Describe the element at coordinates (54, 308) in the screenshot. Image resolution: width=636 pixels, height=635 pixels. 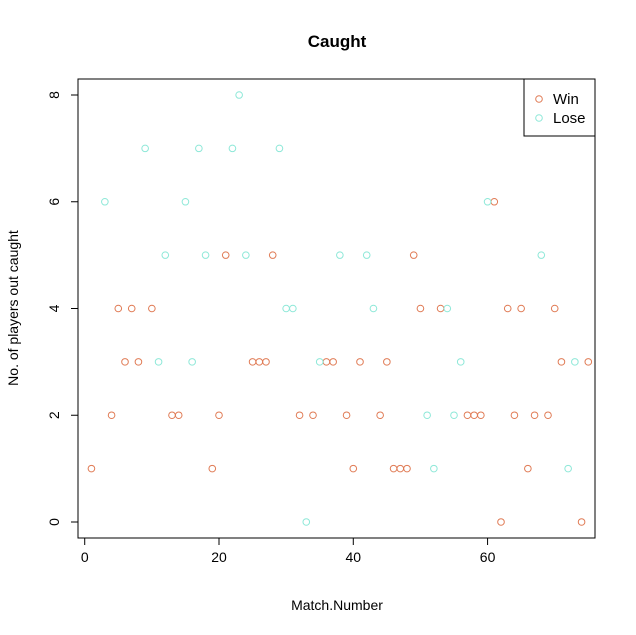
I see `y-tick-label: 4` at that location.